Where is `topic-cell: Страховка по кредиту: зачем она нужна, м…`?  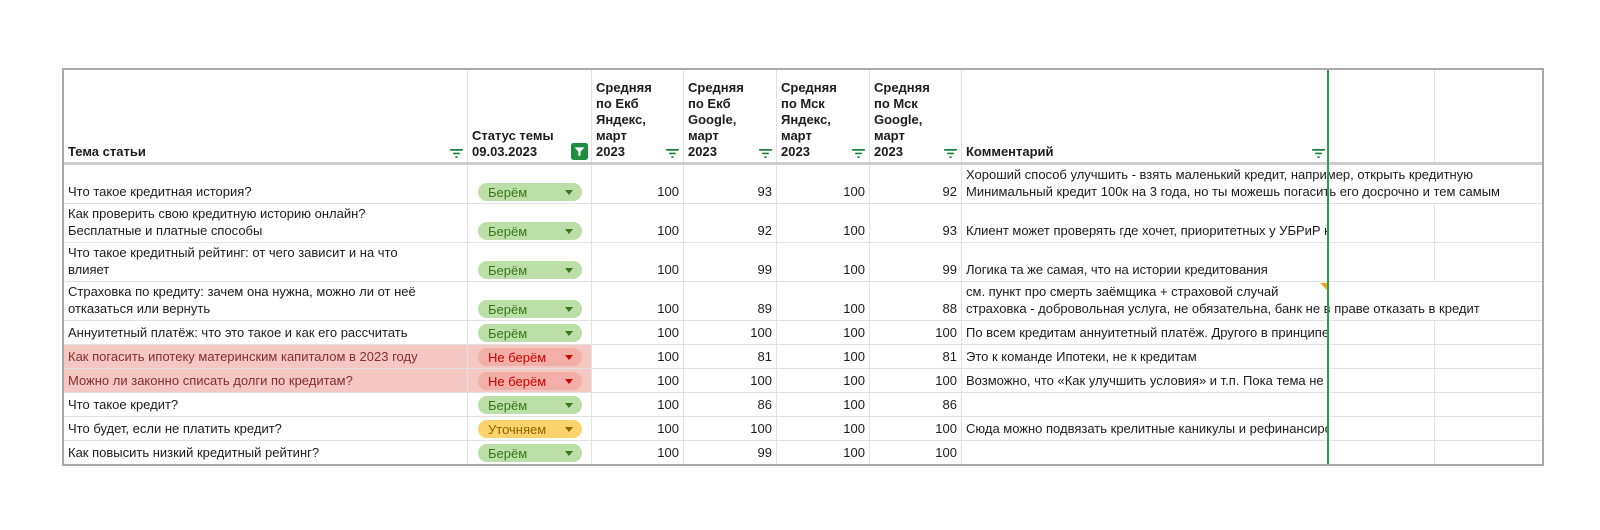 topic-cell: Страховка по кредиту: зачем она нужна, м… is located at coordinates (266, 301).